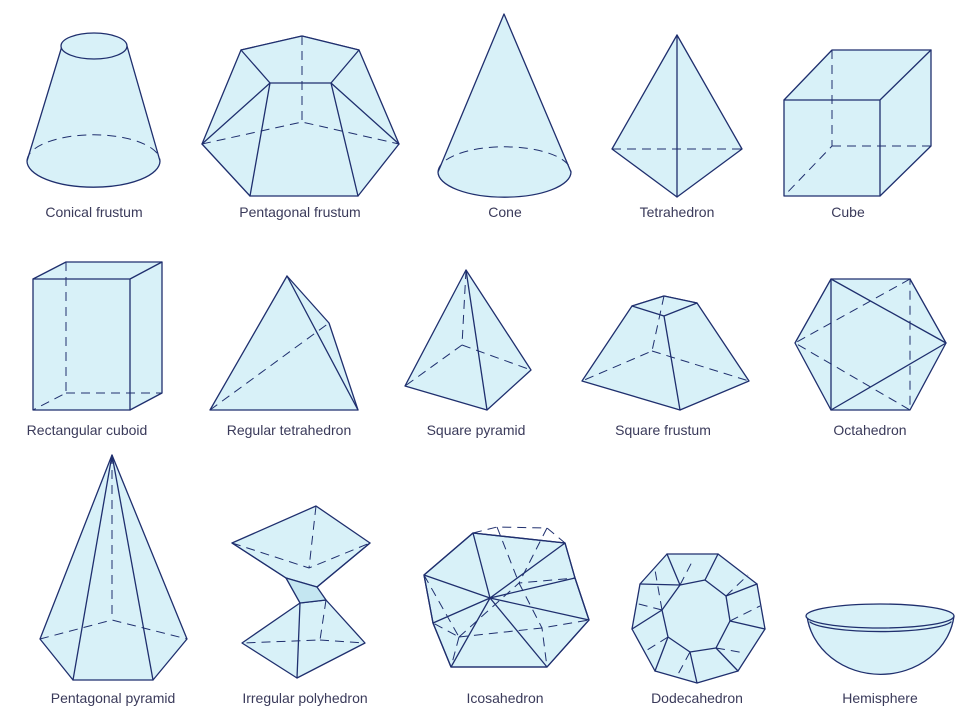  Describe the element at coordinates (870, 344) in the screenshot. I see `octahedron-shape` at that location.